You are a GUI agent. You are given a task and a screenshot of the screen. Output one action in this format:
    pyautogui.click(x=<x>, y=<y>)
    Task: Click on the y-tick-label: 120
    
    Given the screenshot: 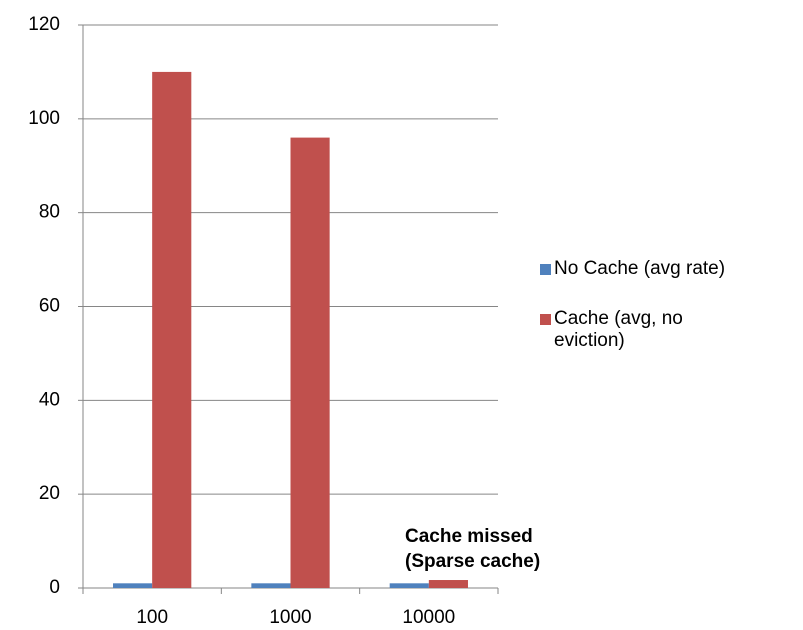 What is the action you would take?
    pyautogui.click(x=44, y=24)
    